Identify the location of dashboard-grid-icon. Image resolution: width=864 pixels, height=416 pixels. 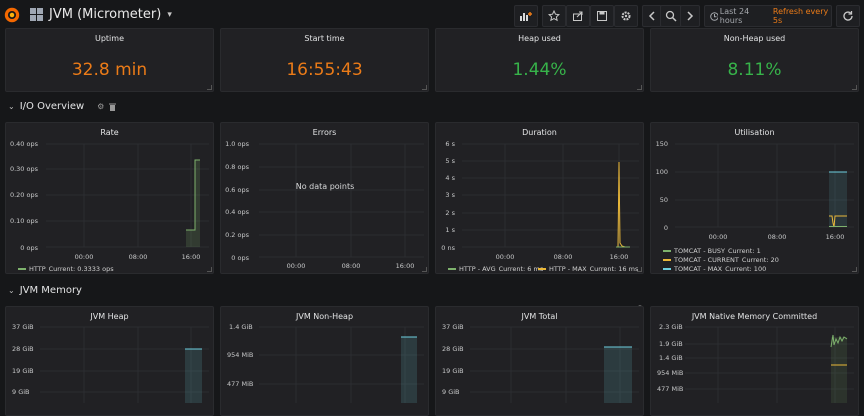
(36, 14).